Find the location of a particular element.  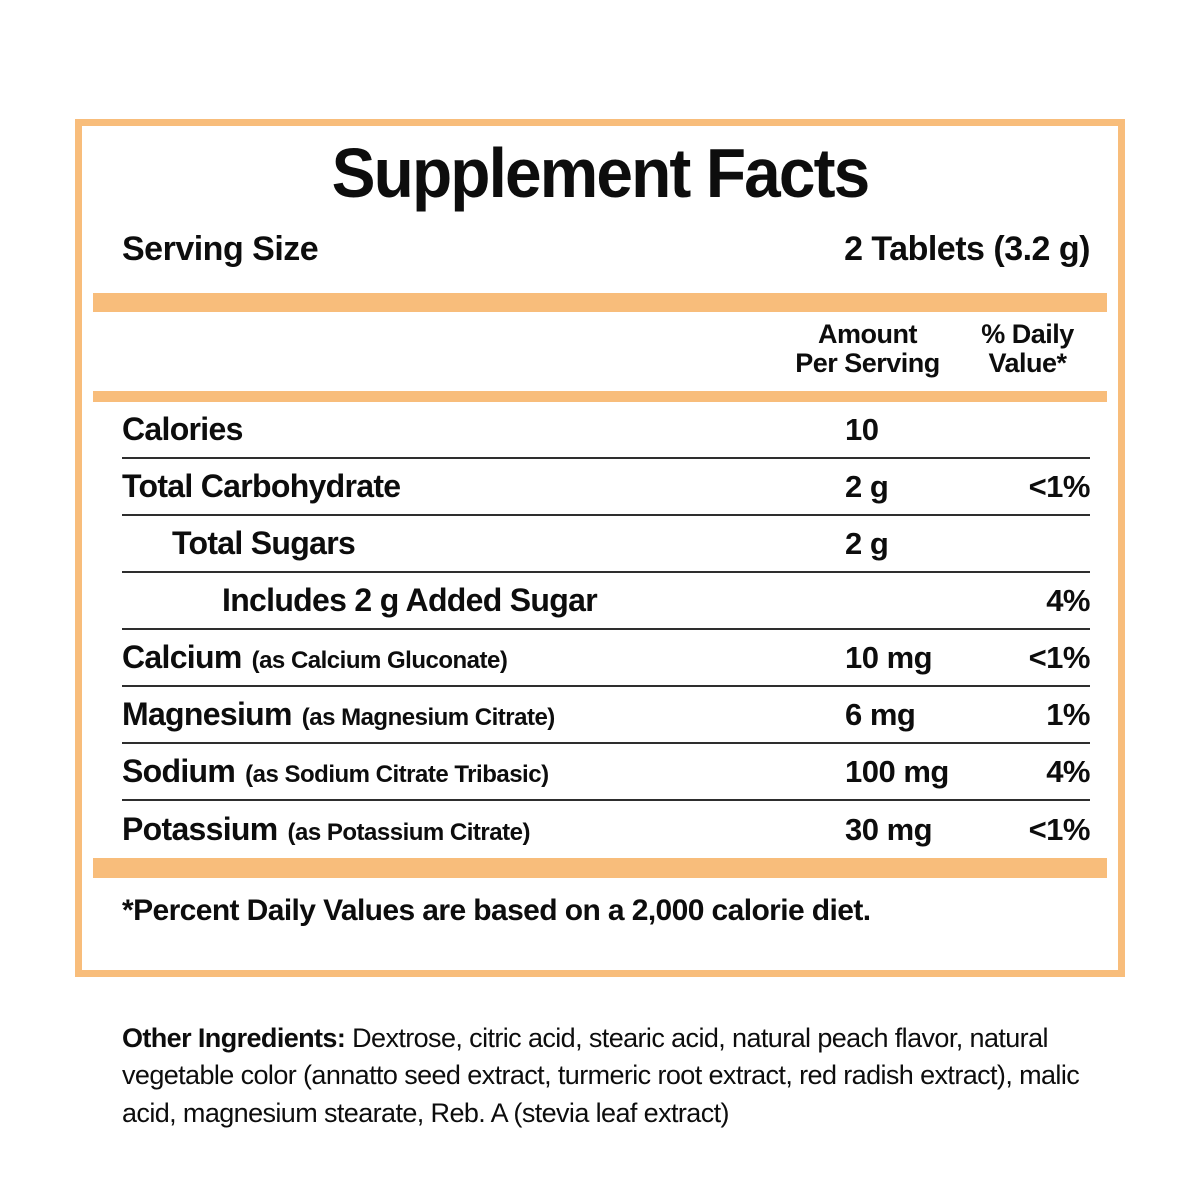

serving-size-label: Serving Size is located at coordinates (220, 249).